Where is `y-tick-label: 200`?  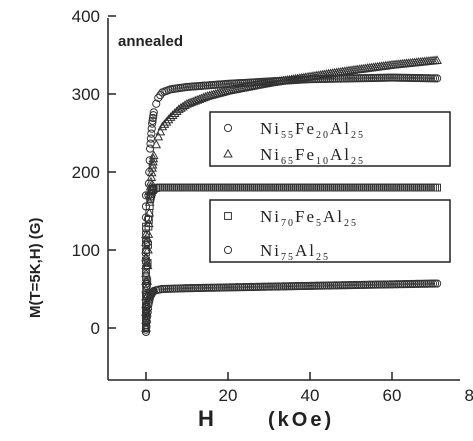 y-tick-label: 200 is located at coordinates (86, 172).